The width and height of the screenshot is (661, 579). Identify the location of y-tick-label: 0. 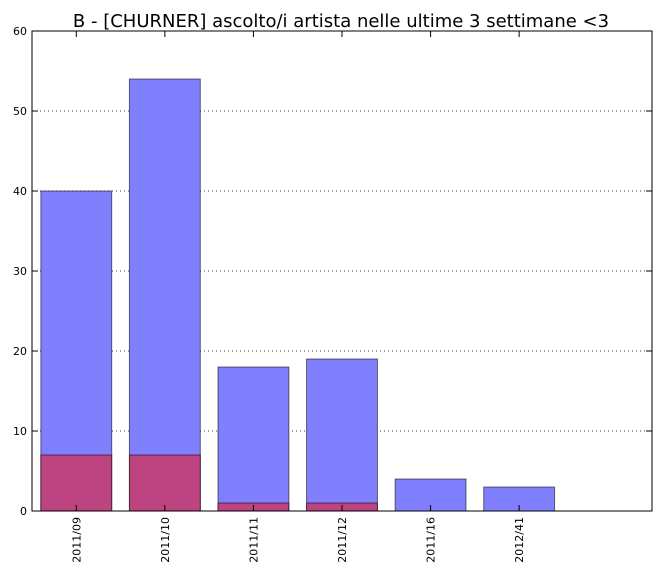
(23, 511).